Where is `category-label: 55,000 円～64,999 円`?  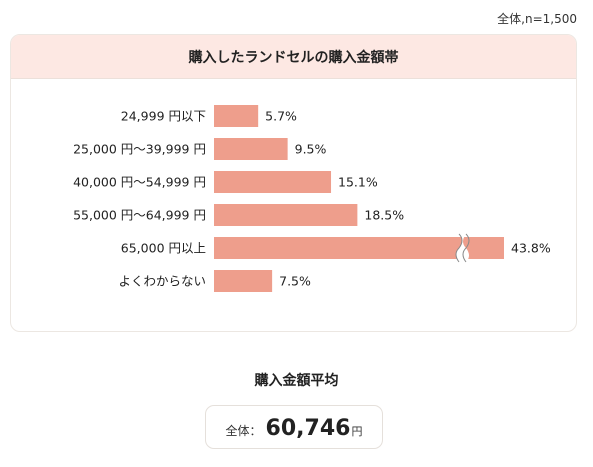 category-label: 55,000 円～64,999 円 is located at coordinates (139, 215).